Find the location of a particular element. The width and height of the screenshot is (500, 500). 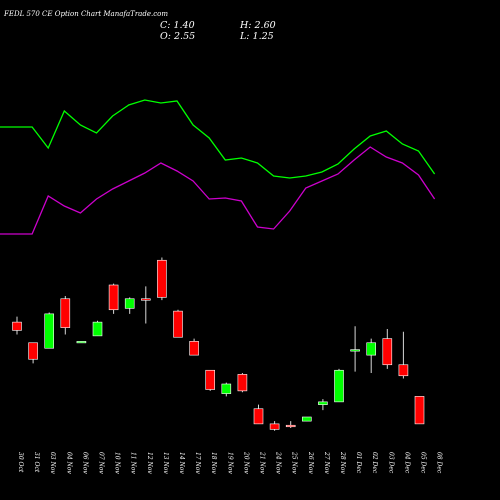

x-tick-label: 08 Dec is located at coordinates (439, 463).